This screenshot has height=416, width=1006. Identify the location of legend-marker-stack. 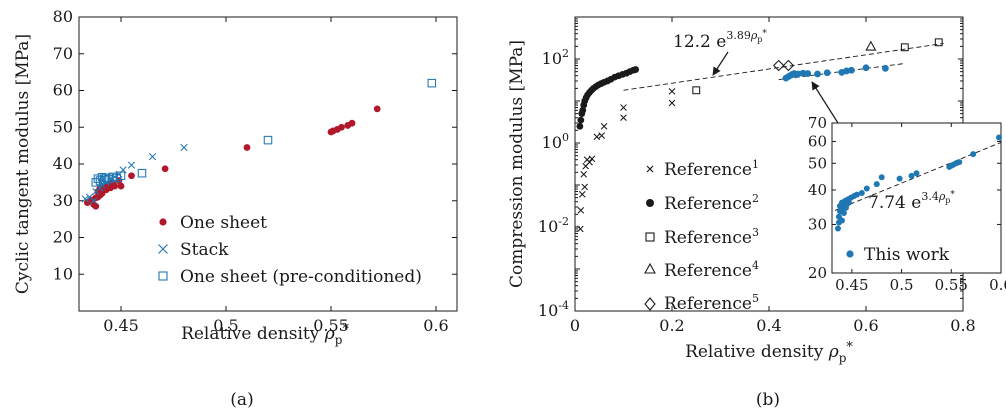
(163, 249).